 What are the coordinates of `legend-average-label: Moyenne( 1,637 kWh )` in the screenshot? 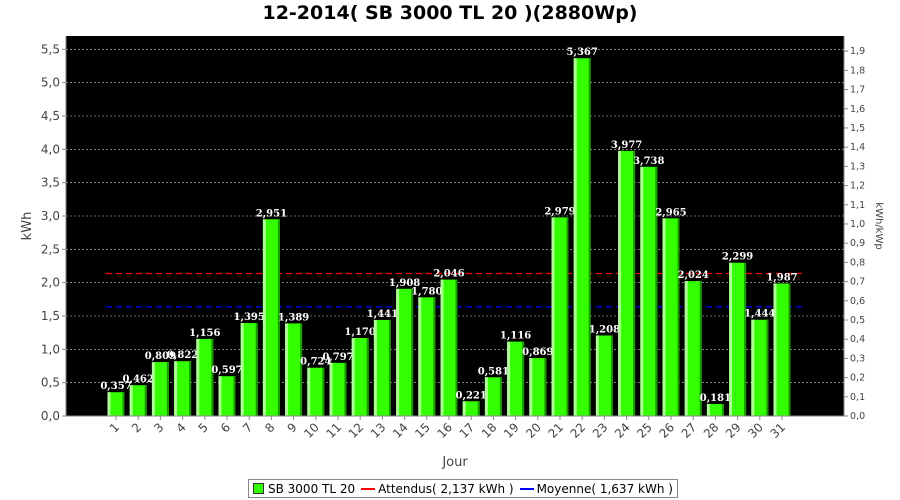 It's located at (604, 488).